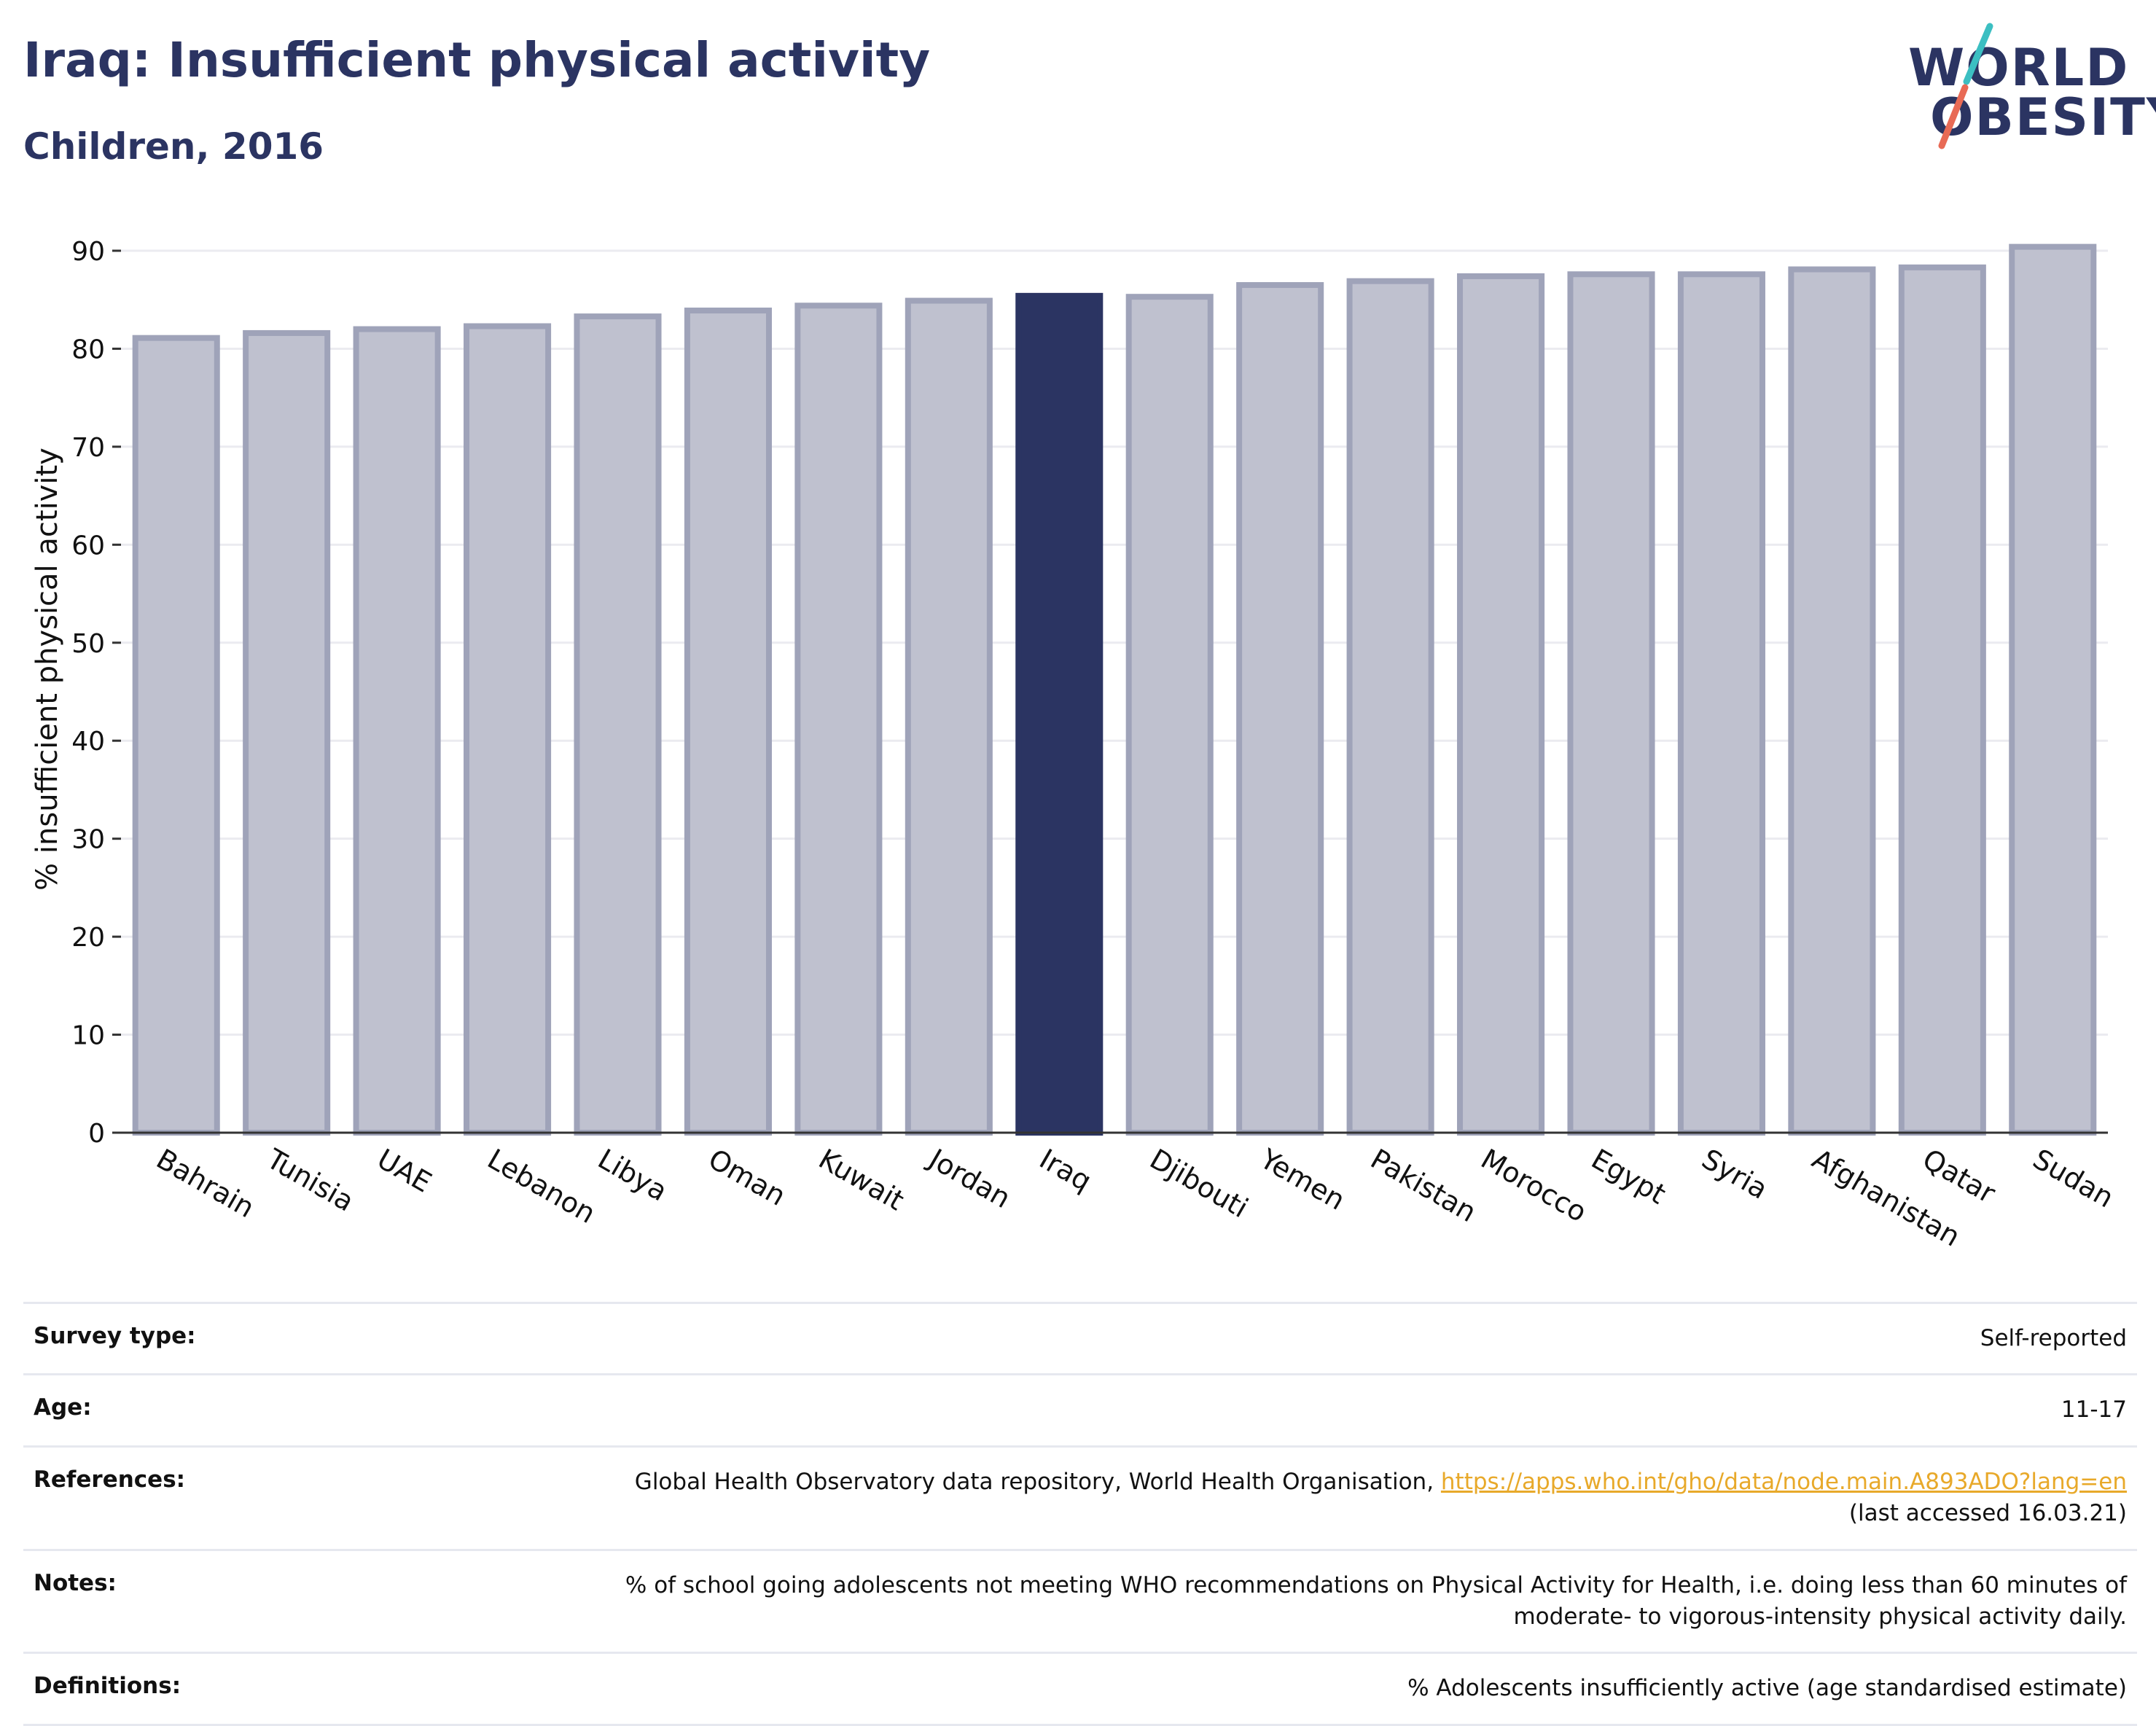 The height and width of the screenshot is (1726, 2156). Describe the element at coordinates (1735, 1174) in the screenshot. I see `x-tick-label: Syria` at that location.